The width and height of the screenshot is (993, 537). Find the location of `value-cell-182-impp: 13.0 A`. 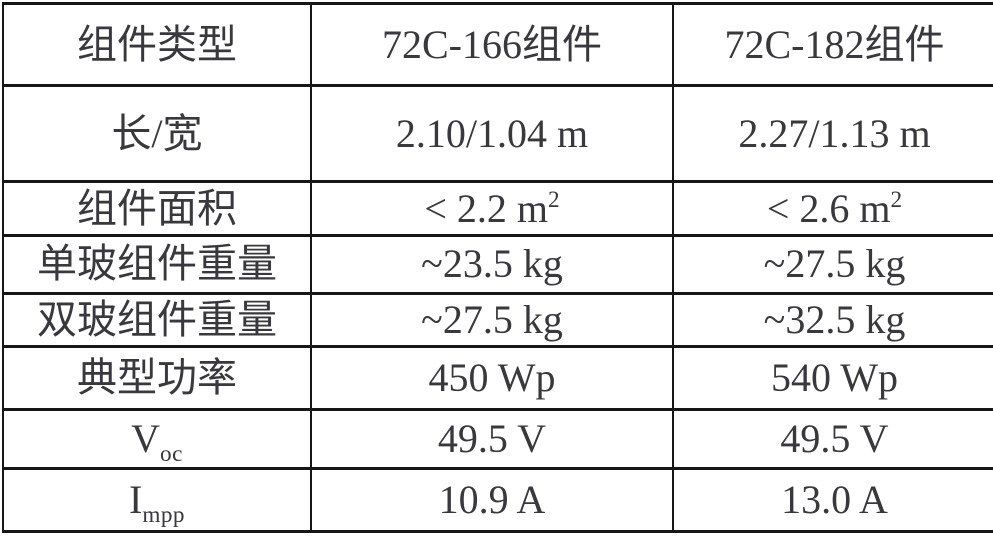

value-cell-182-impp: 13.0 A is located at coordinates (832, 500).